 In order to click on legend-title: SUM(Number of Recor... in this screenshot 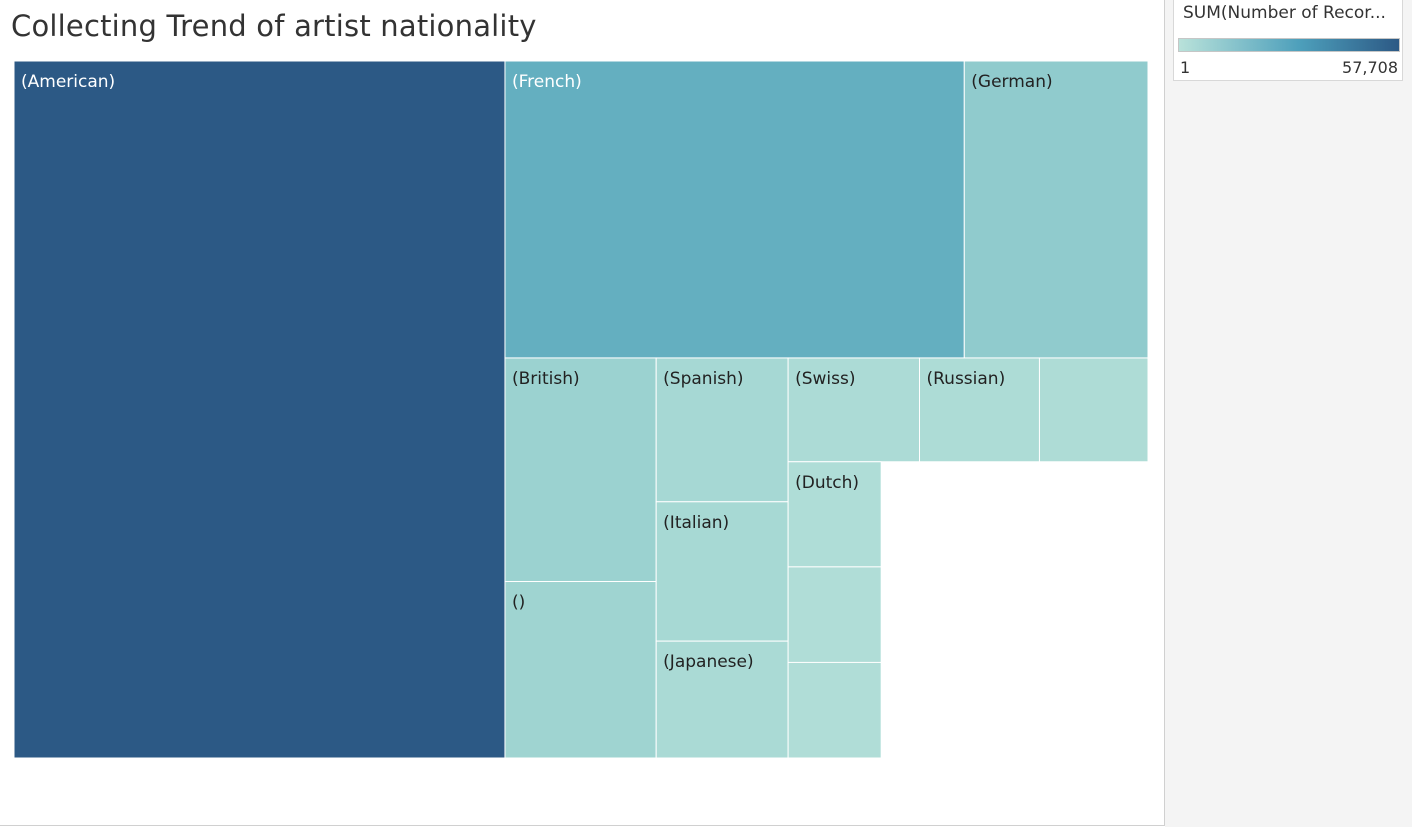, I will do `click(1284, 13)`.